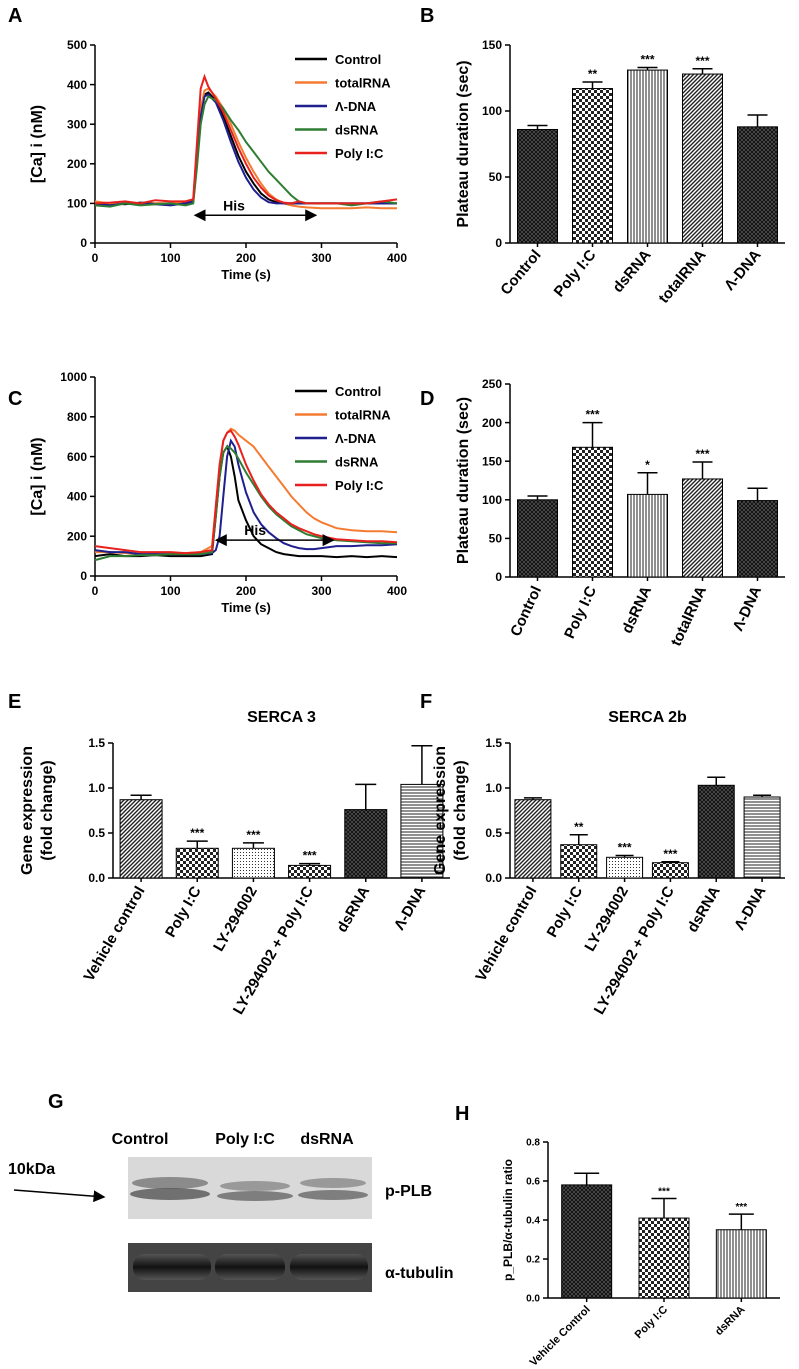 This screenshot has height=1369, width=799. What do you see at coordinates (647, 465) in the screenshot?
I see `significance-label: *` at bounding box center [647, 465].